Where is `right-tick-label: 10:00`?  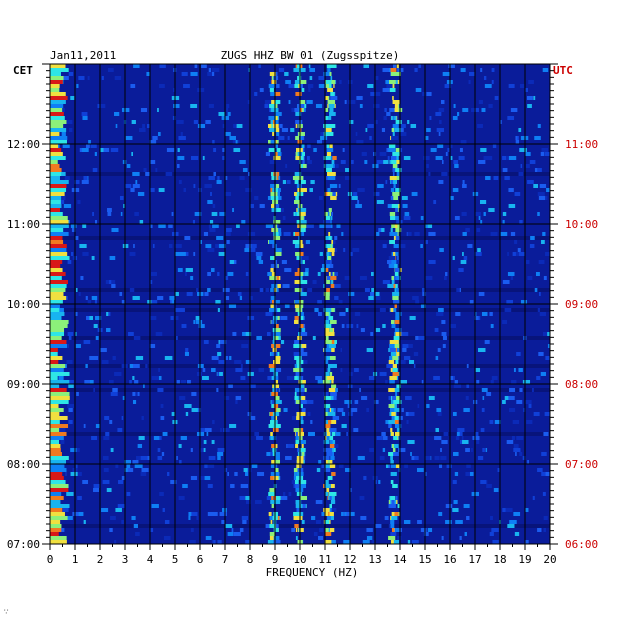 right-tick-label: 10:00 is located at coordinates (581, 224).